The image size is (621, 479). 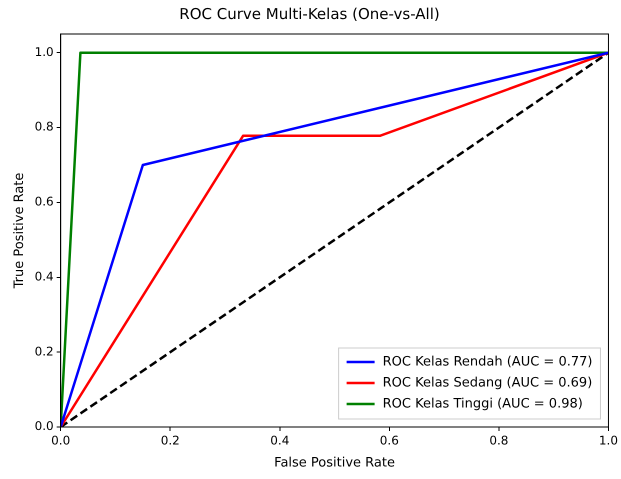 I want to click on x-tick-label: 1.0, so click(x=608, y=440).